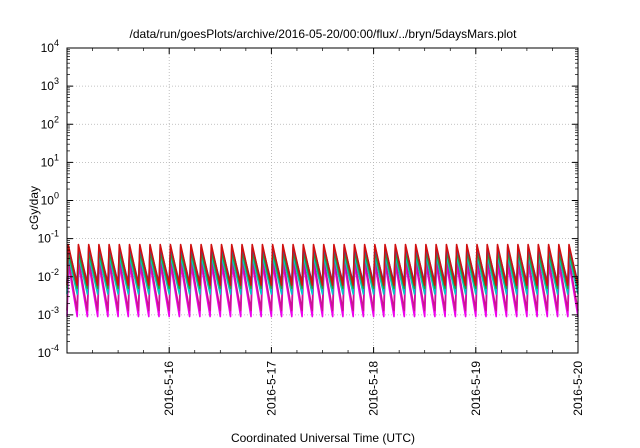 This screenshot has width=640, height=448. I want to click on y-tick-exponent: 3, so click(56, 81).